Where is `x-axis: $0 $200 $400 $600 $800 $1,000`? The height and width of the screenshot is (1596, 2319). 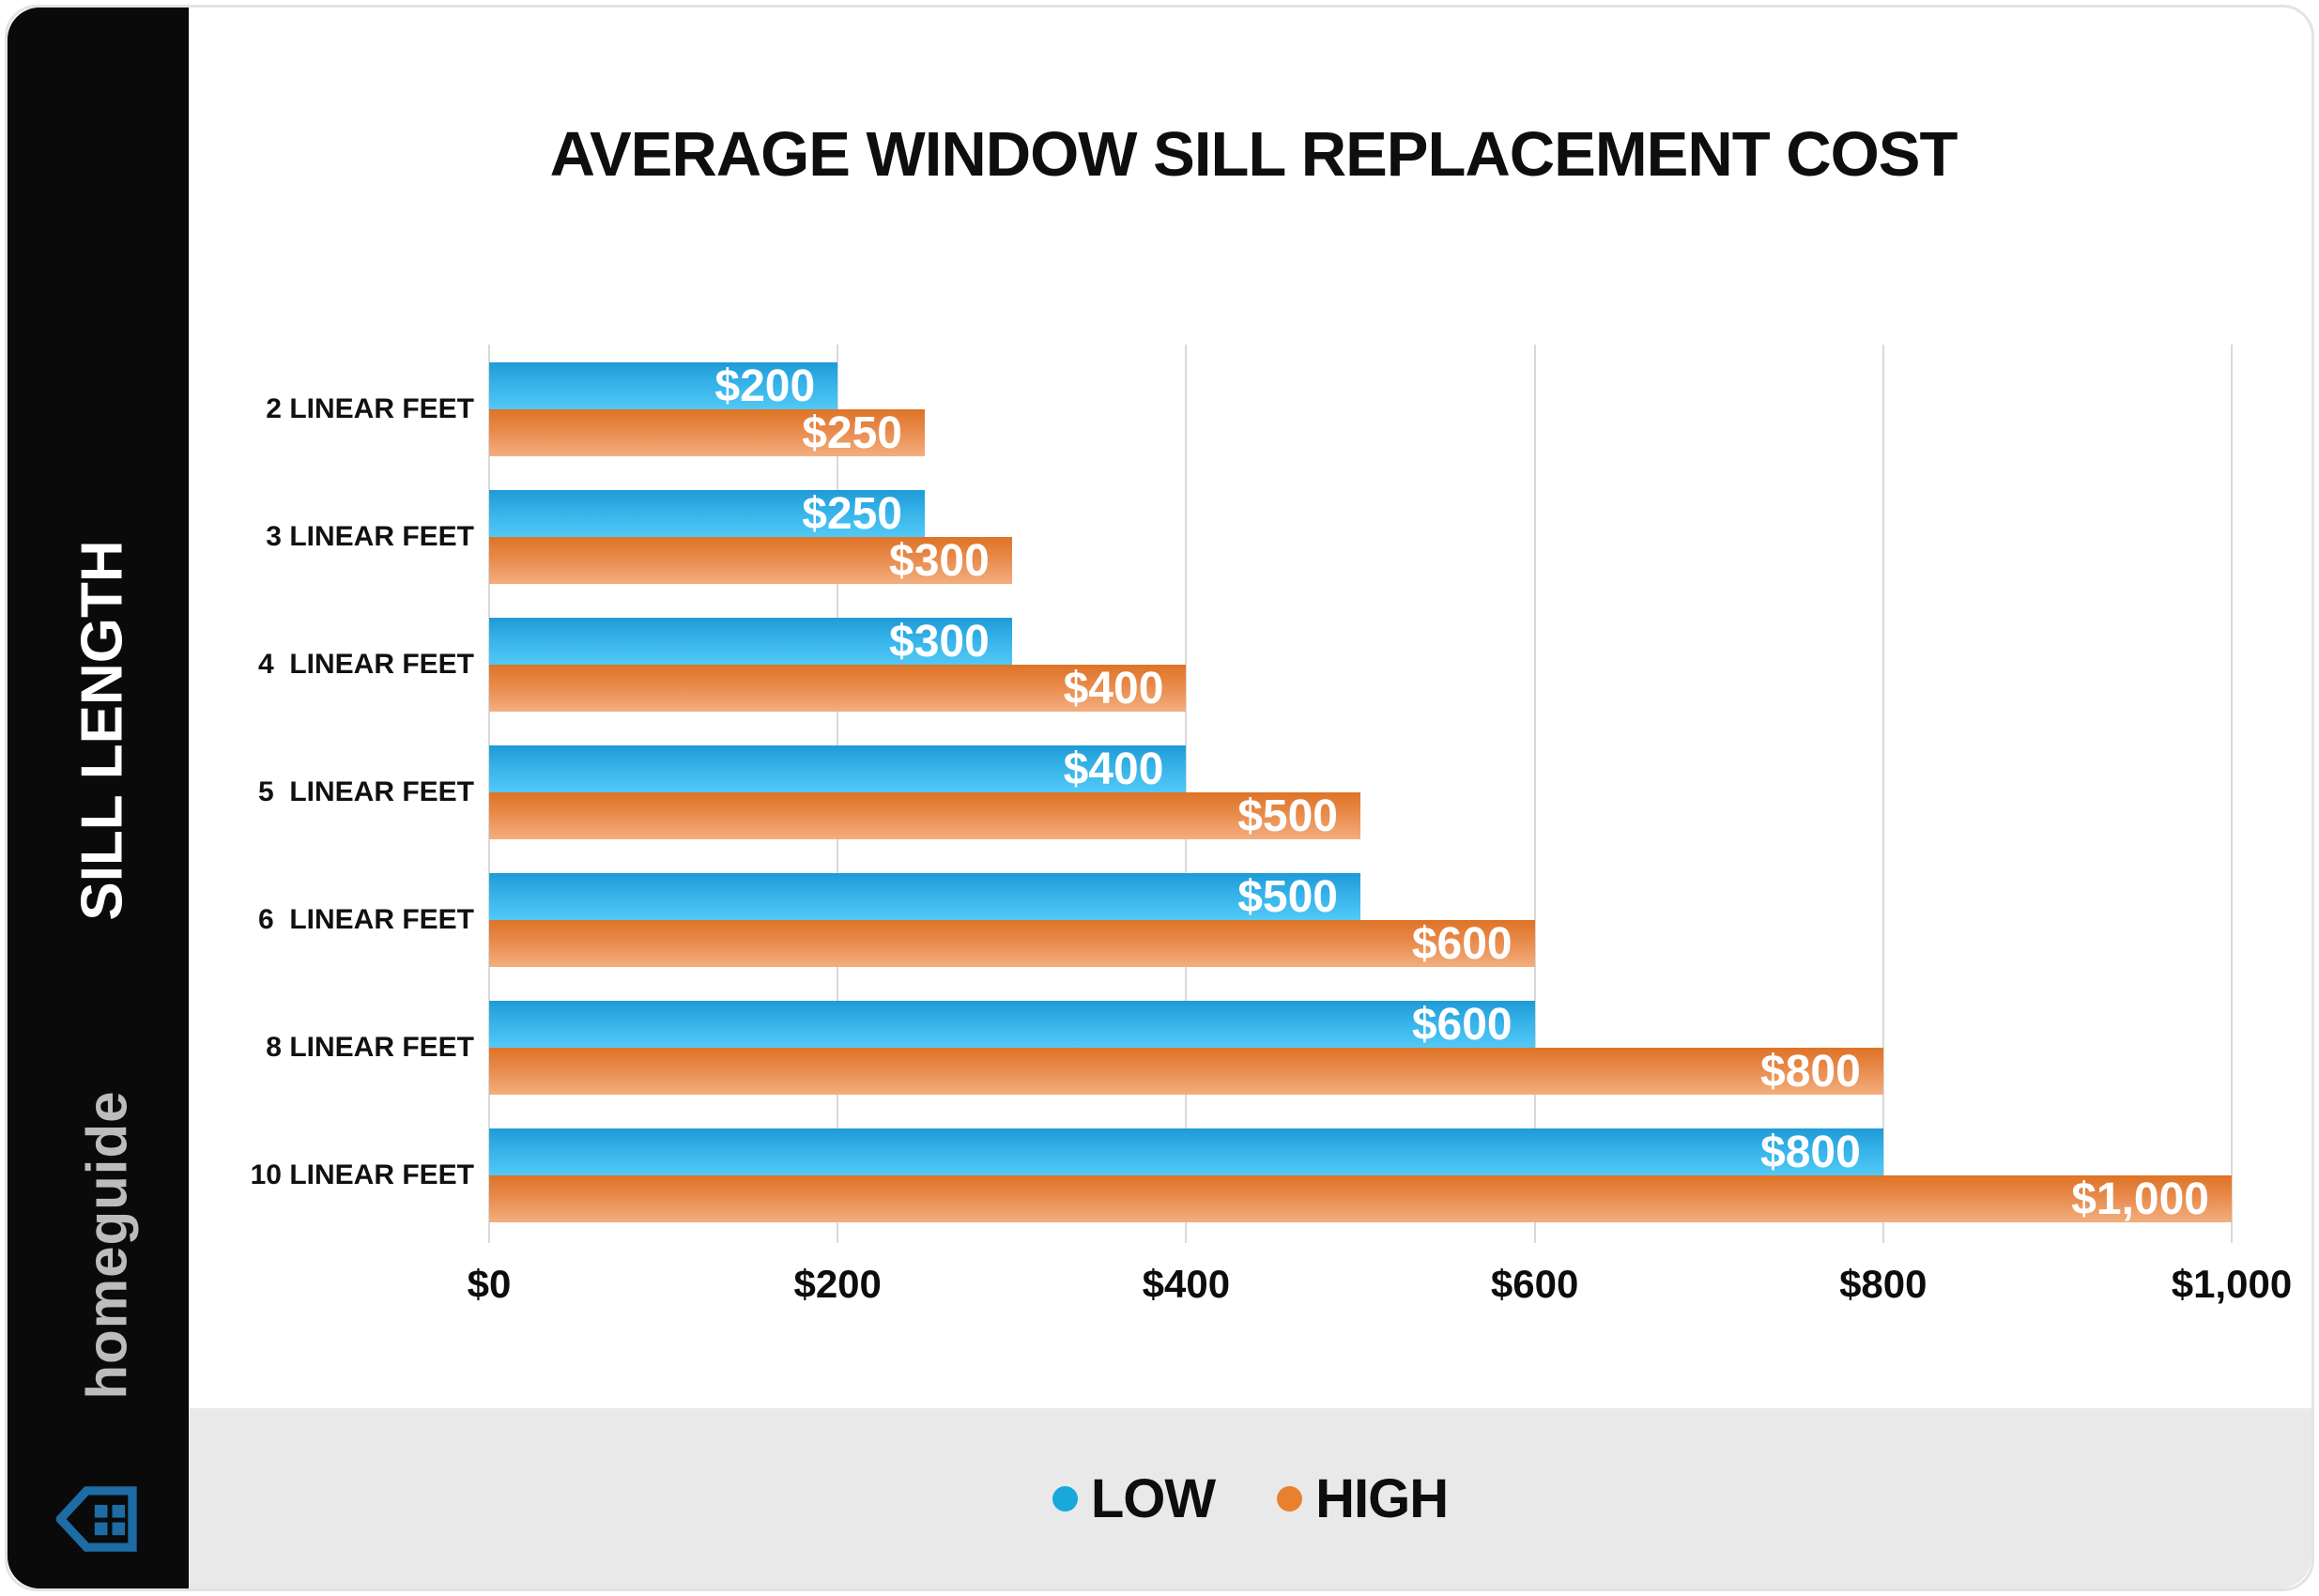
x-axis: $0 $200 $400 $600 $800 $1,000 is located at coordinates (1159, 1290).